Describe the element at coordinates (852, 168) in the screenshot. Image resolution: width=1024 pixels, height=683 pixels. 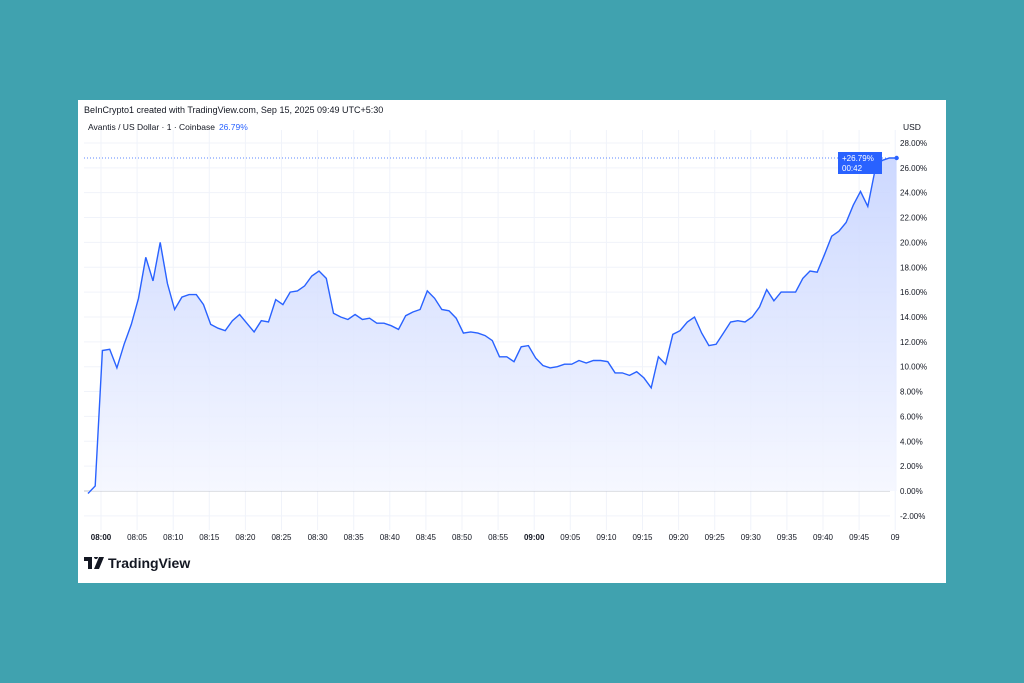
I see `countdown-label: 00:42` at that location.